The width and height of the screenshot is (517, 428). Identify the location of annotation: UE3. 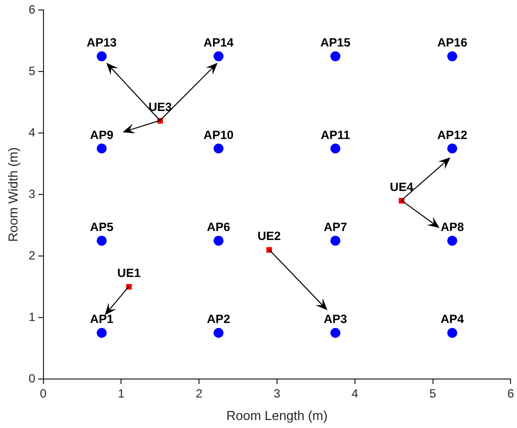
(160, 107).